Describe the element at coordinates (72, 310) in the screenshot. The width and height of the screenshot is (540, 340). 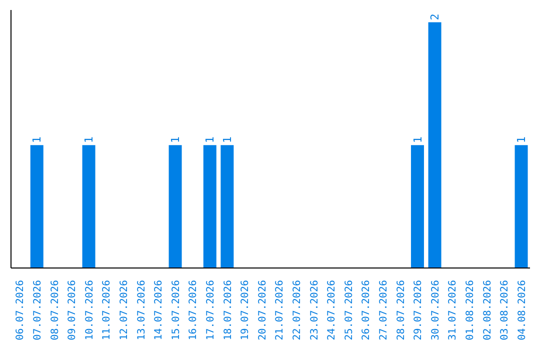
I see `x-tick-label: 09.07.2026` at that location.